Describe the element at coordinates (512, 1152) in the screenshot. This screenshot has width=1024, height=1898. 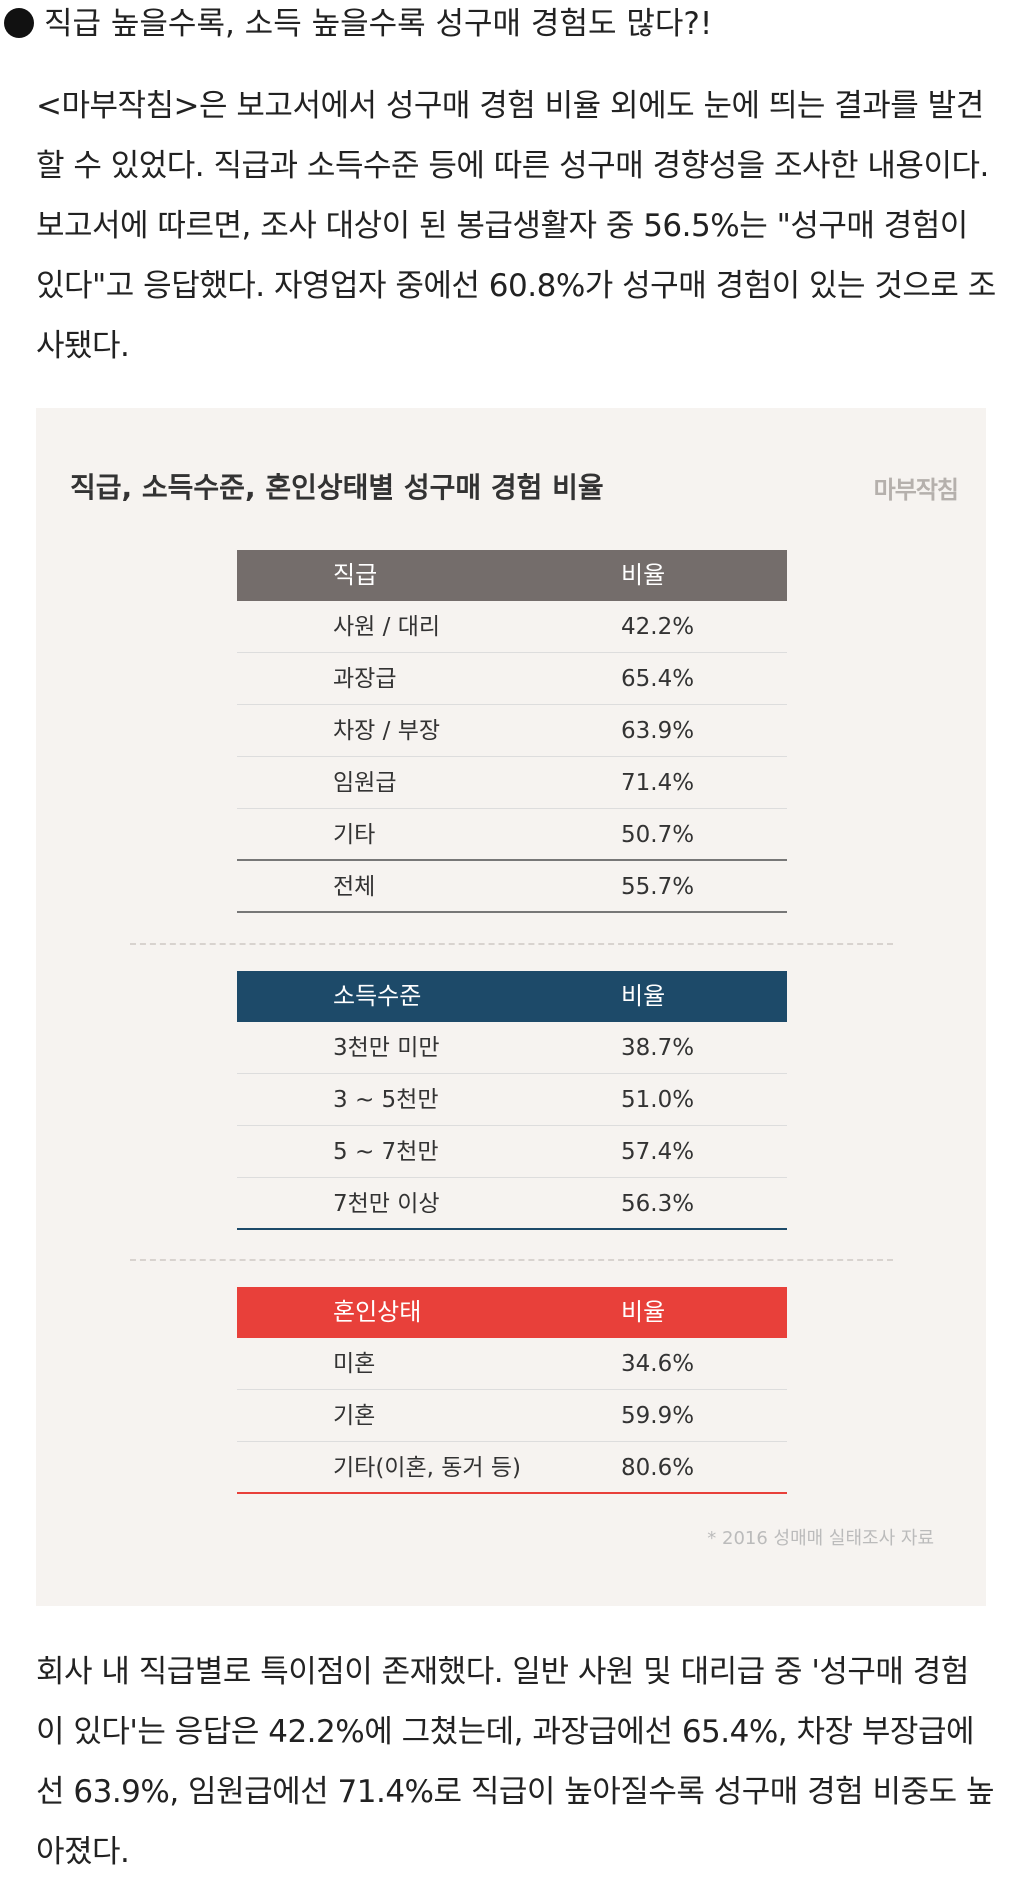
I see `table-row: 5 ~ 7천만 57.4%` at that location.